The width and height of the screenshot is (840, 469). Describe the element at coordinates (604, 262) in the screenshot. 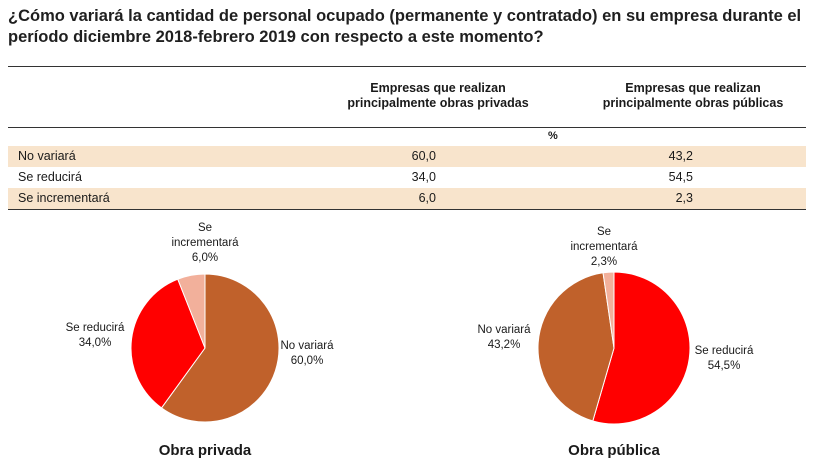

I see `data-label: 2,3%` at that location.